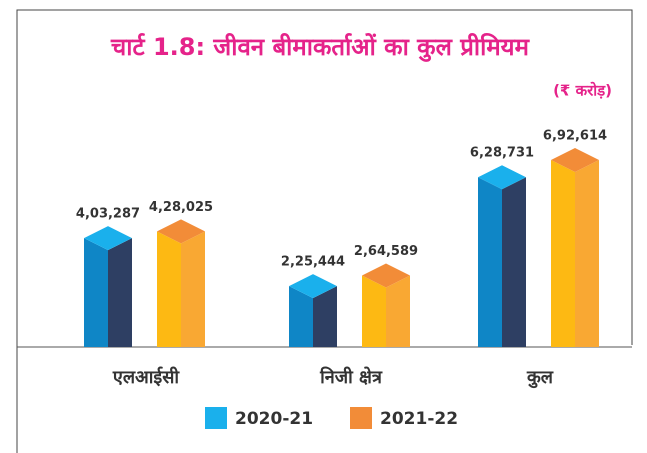 This screenshot has width=647, height=453. I want to click on value-label: 2,64,589, so click(386, 251).